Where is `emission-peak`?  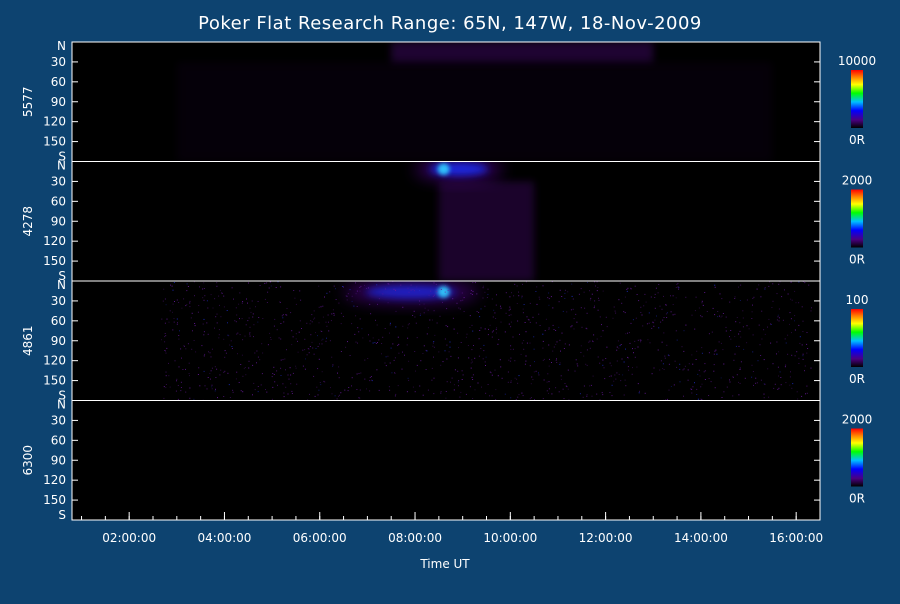 emission-peak is located at coordinates (443, 292).